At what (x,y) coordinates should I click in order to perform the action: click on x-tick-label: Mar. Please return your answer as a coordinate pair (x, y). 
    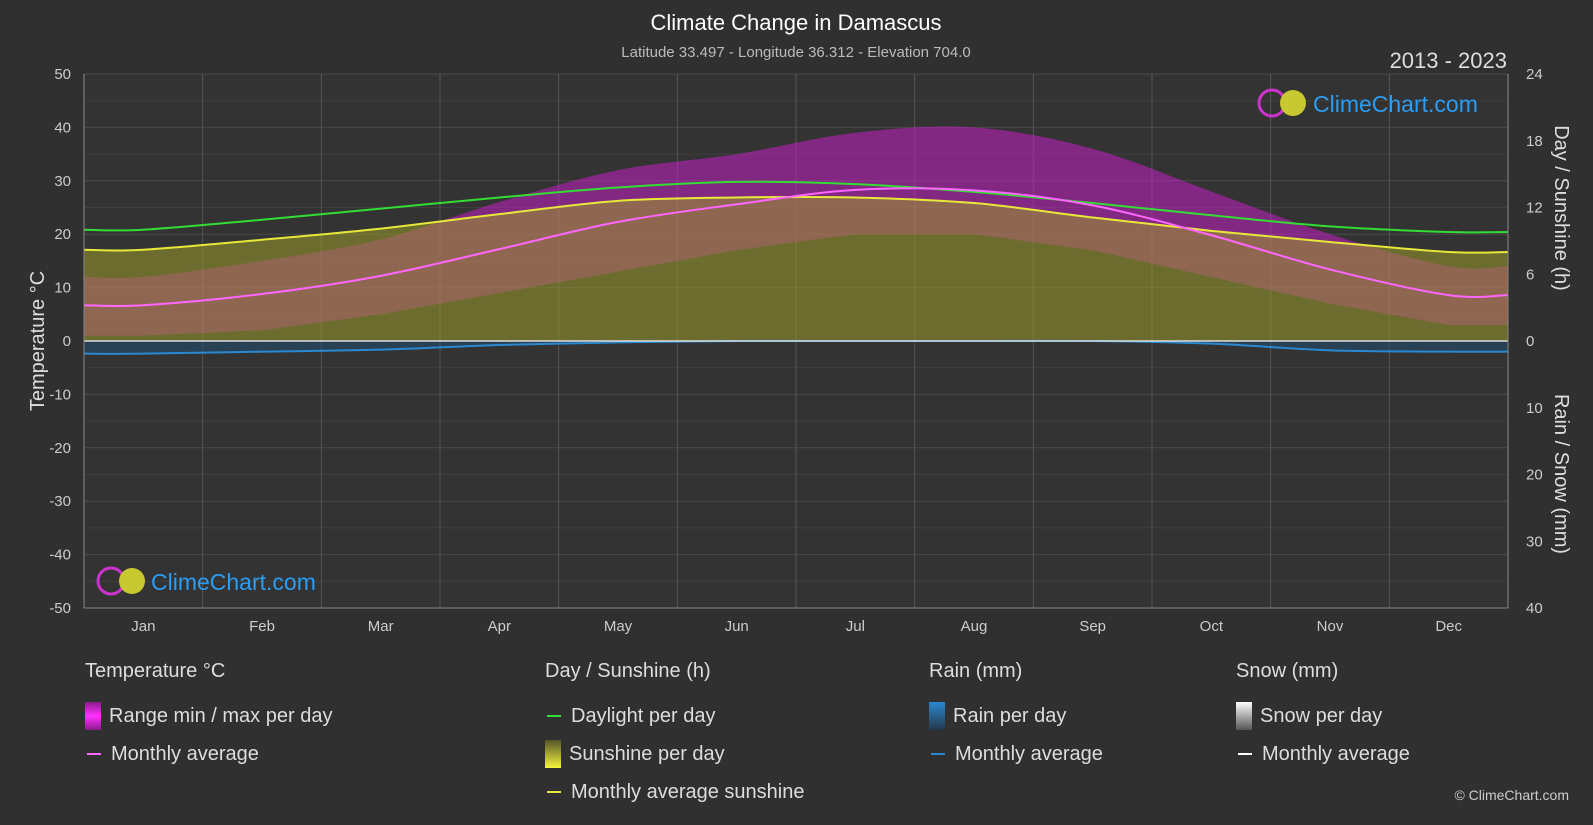
    Looking at the image, I should click on (381, 626).